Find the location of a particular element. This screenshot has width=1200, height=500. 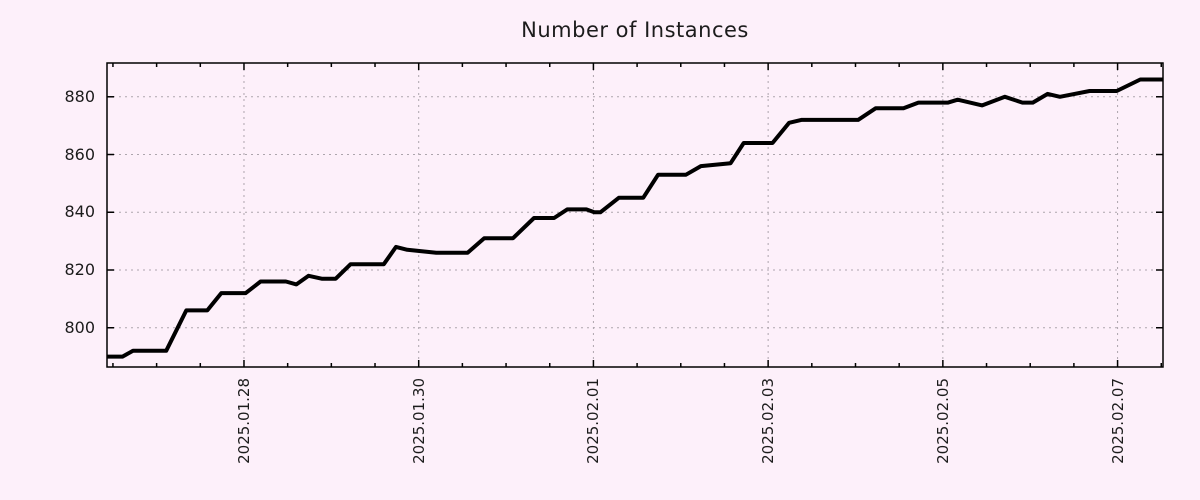

chart-title: Number of Instances is located at coordinates (635, 30).